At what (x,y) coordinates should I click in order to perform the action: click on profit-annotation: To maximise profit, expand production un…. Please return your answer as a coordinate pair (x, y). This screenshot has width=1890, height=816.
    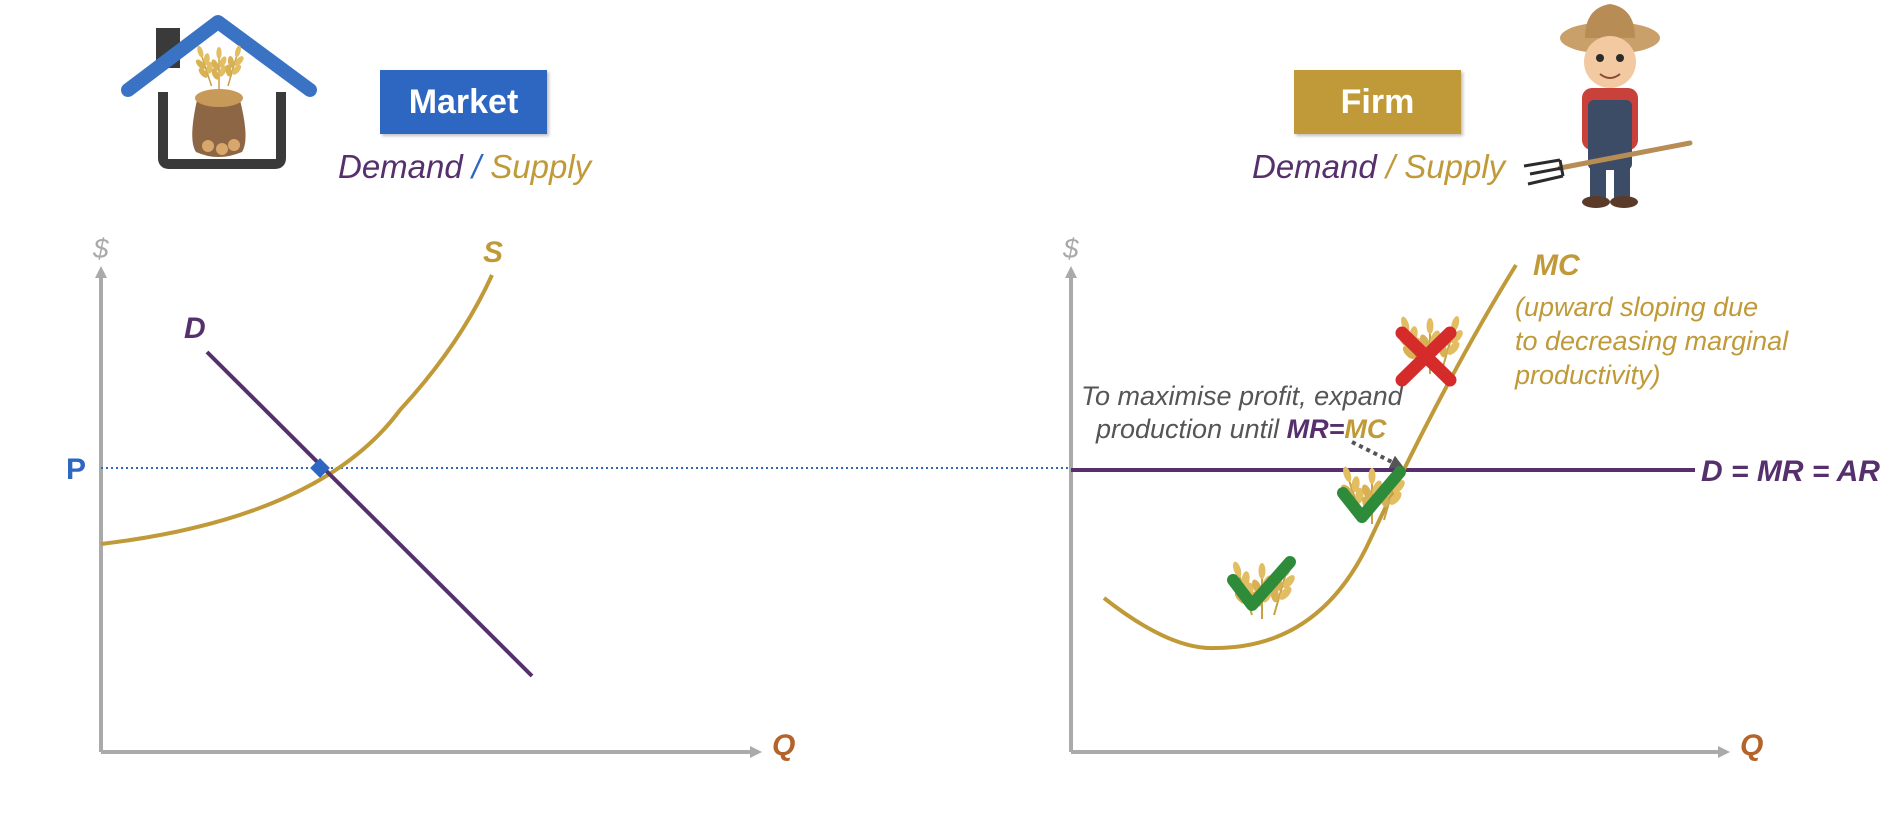
    Looking at the image, I should click on (1242, 412).